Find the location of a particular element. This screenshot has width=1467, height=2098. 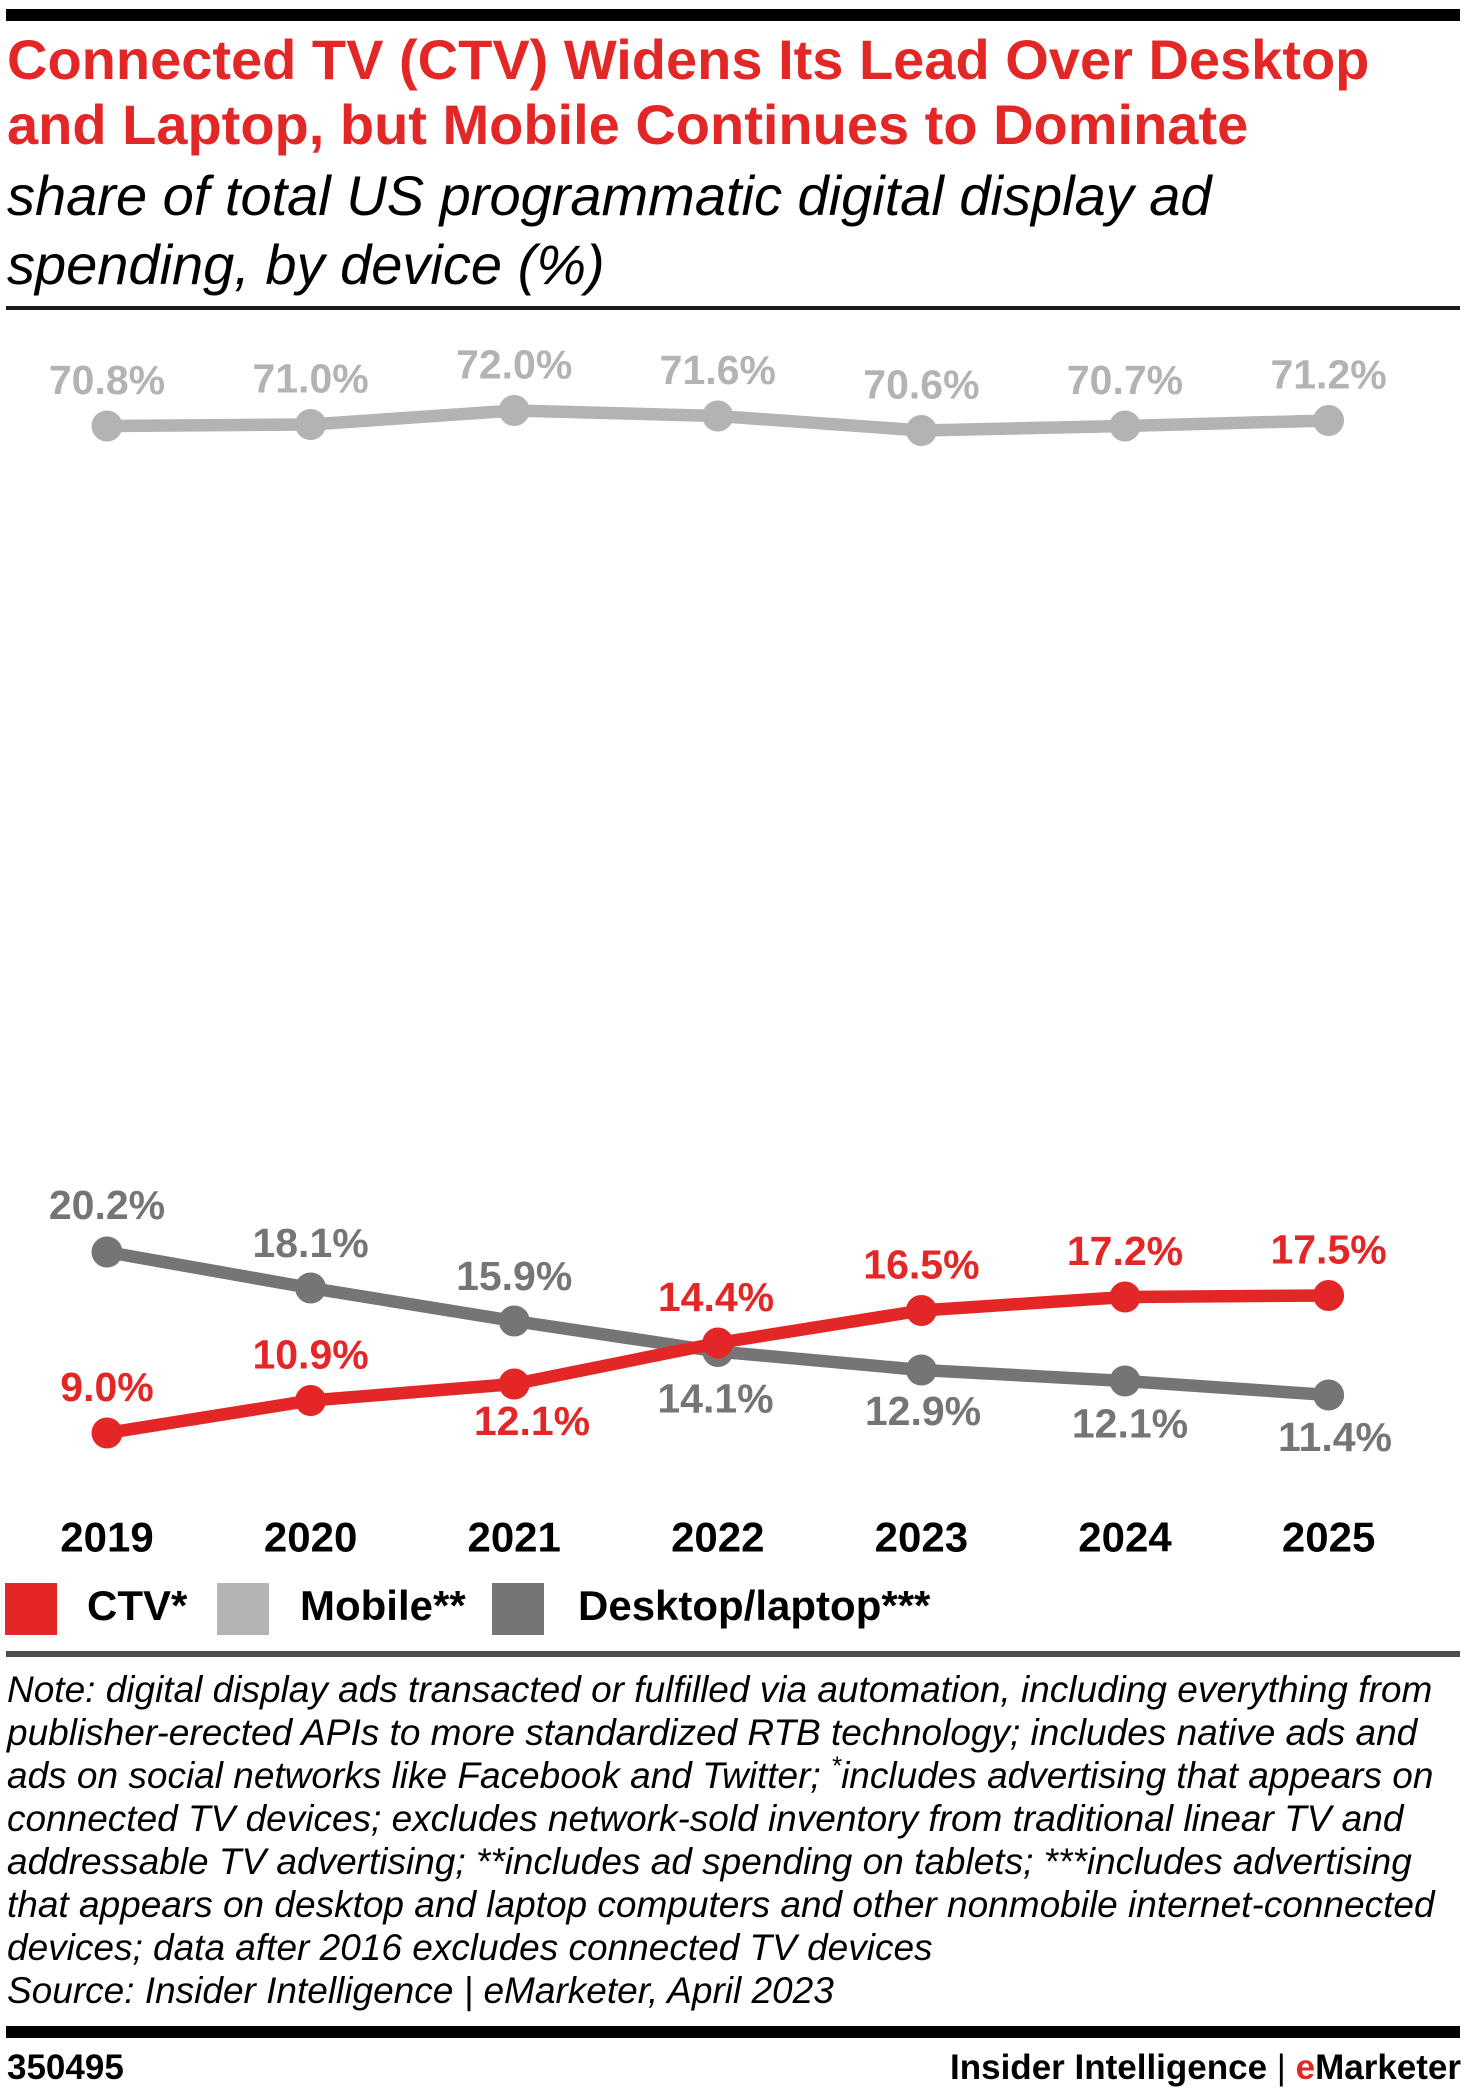

svg-text: 11.4% is located at coordinates (1335, 1437).